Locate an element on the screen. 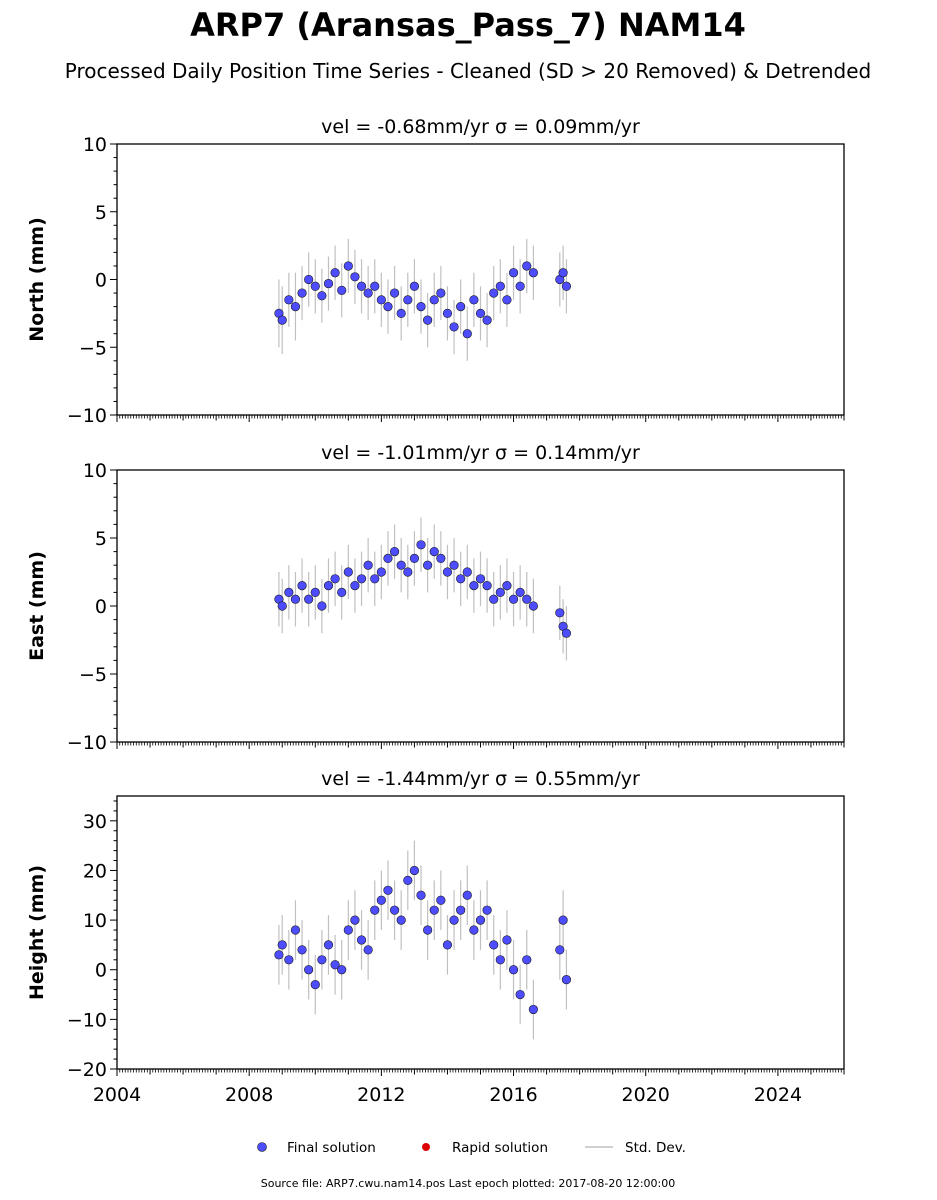  north-ytick-label: −10 is located at coordinates (87, 416).